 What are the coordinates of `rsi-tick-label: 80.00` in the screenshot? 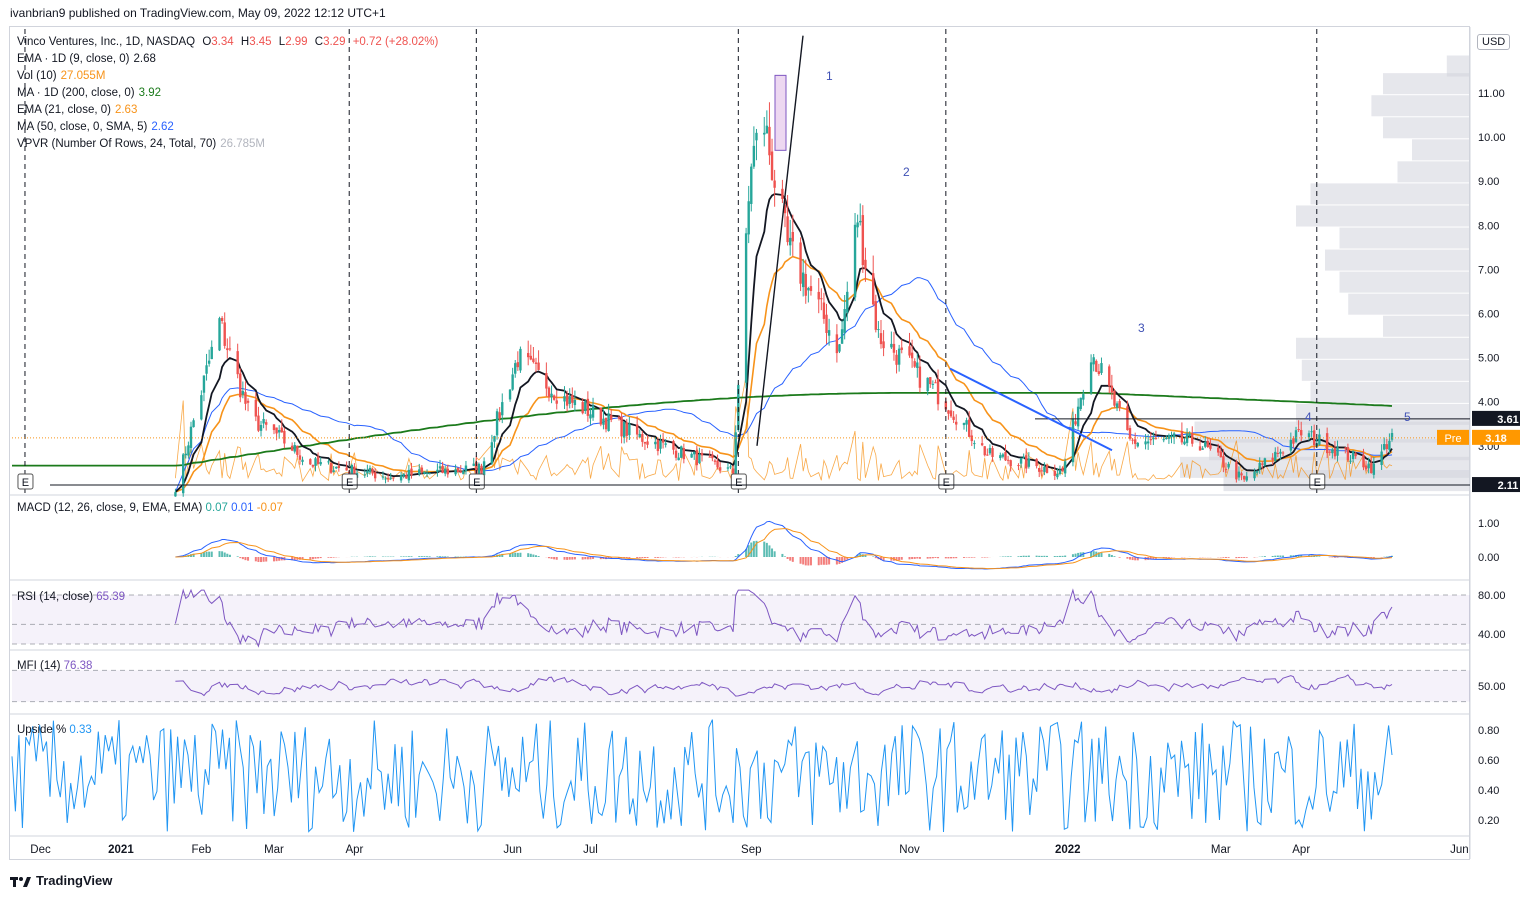 It's located at (1492, 596).